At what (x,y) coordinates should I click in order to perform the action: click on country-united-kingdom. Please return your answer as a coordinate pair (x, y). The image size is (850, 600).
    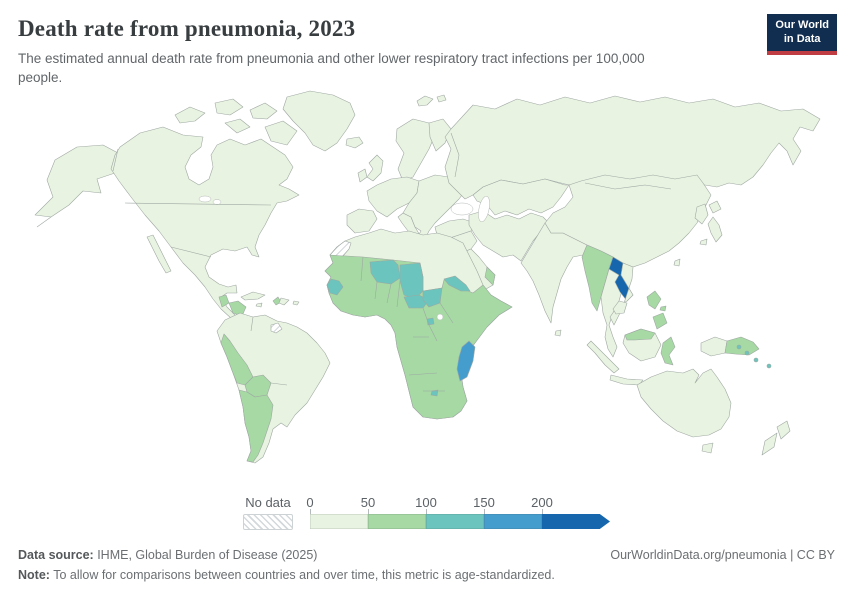
    Looking at the image, I should click on (375, 168).